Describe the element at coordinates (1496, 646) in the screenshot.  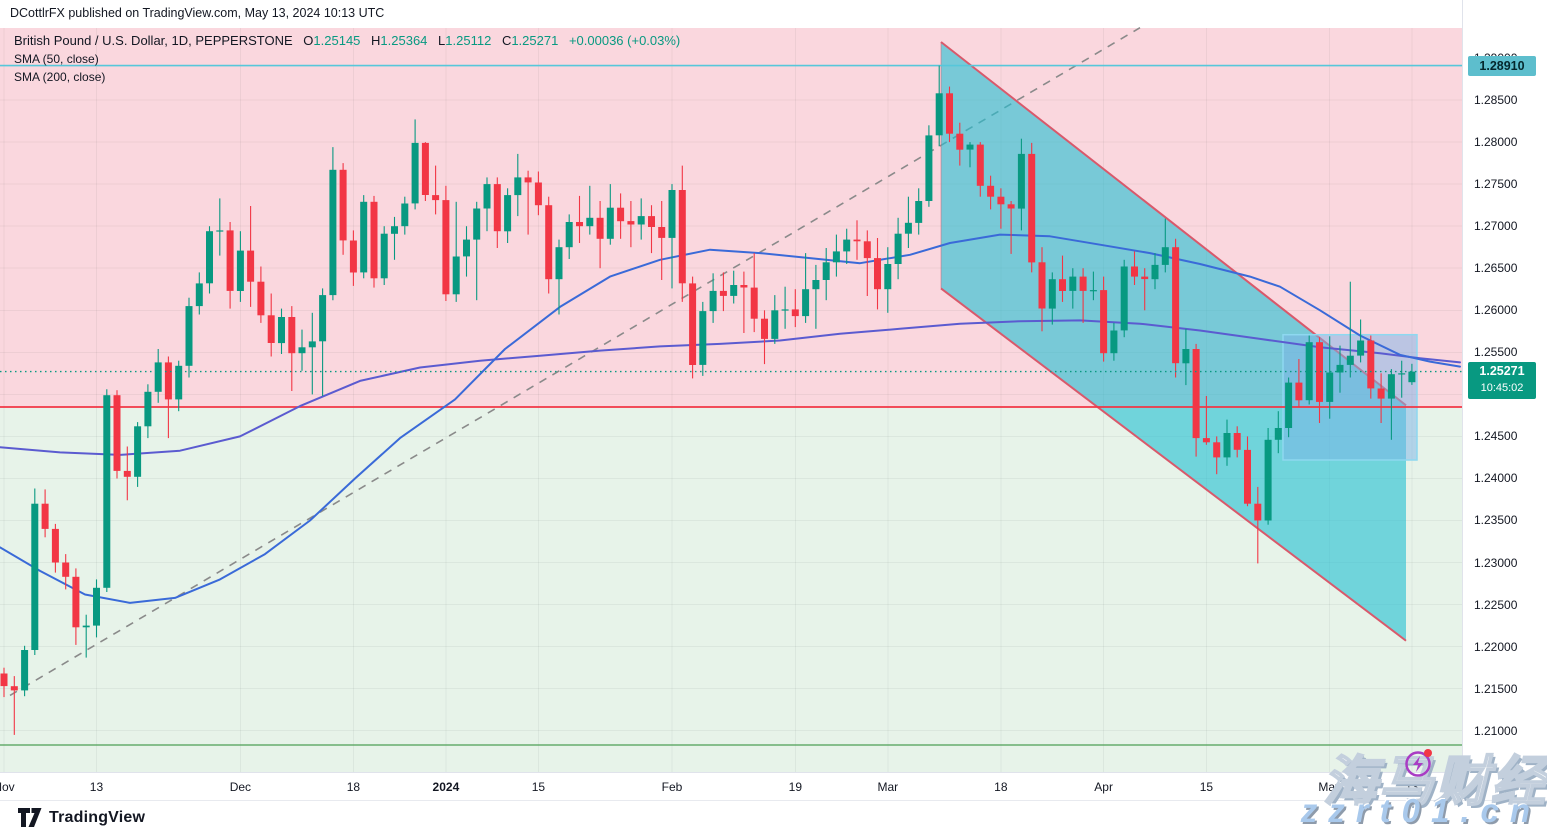
I see `price-axis-label: 1.22000` at that location.